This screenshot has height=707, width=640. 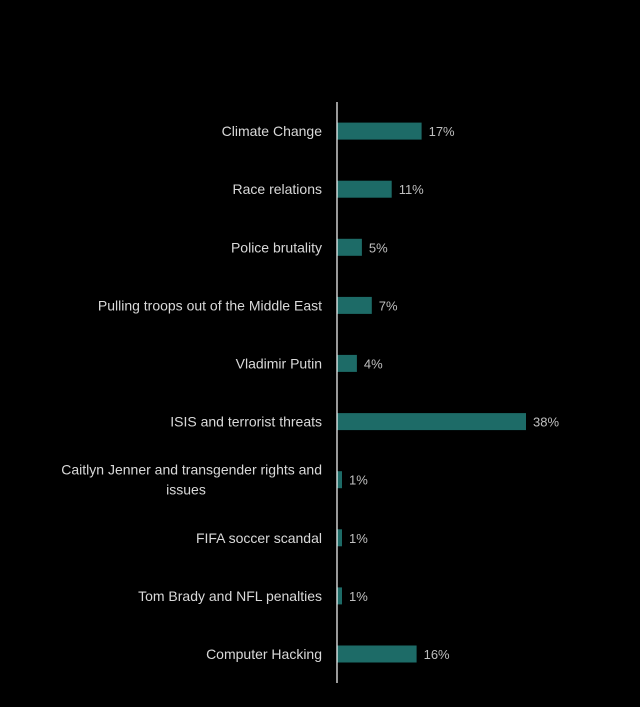 I want to click on category-label-line: Computer Hacking, so click(x=264, y=654).